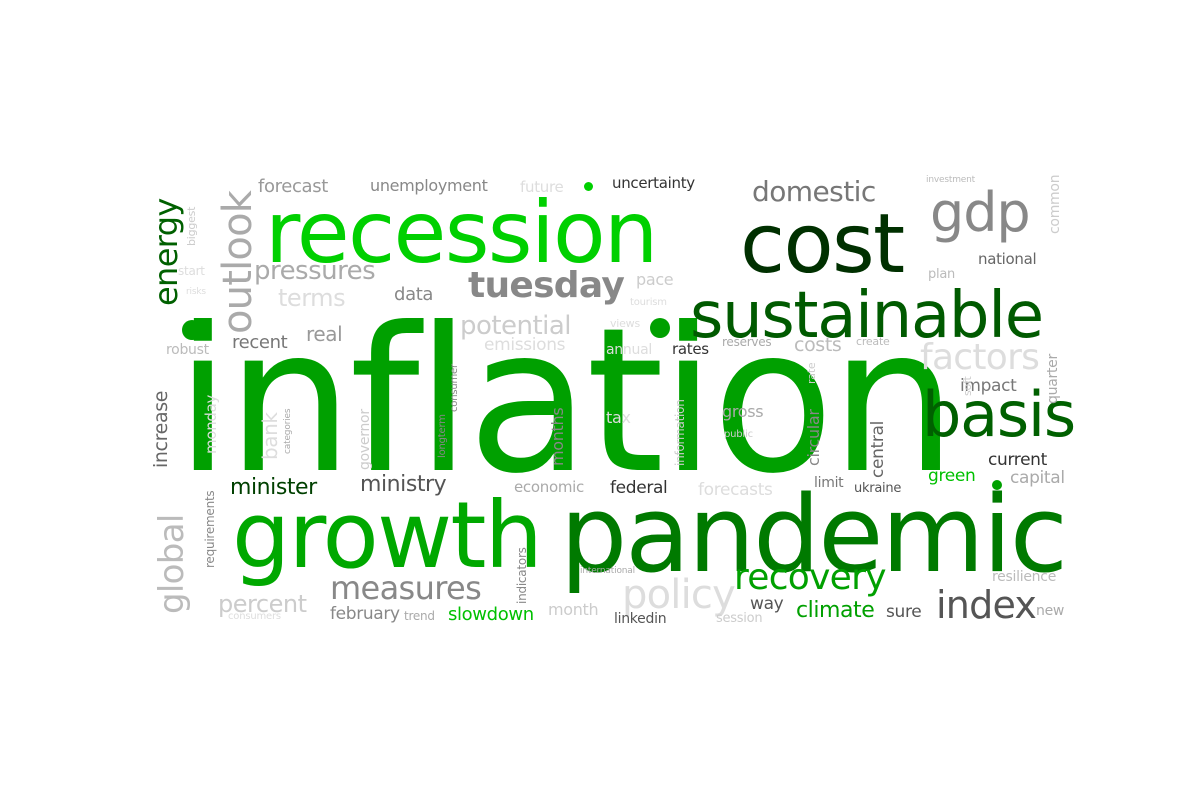 The height and width of the screenshot is (800, 1200). Describe the element at coordinates (419, 616) in the screenshot. I see `word-trend: trend` at that location.